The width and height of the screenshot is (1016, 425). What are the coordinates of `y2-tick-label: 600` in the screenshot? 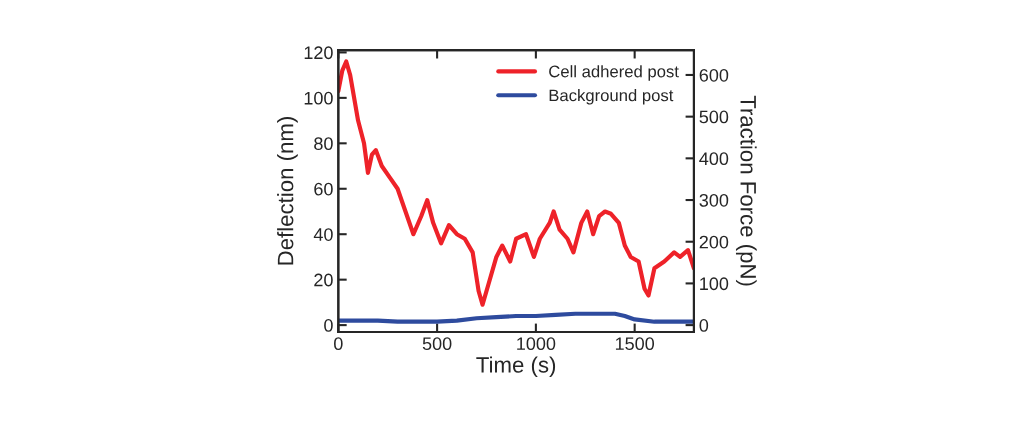 It's located at (714, 75).